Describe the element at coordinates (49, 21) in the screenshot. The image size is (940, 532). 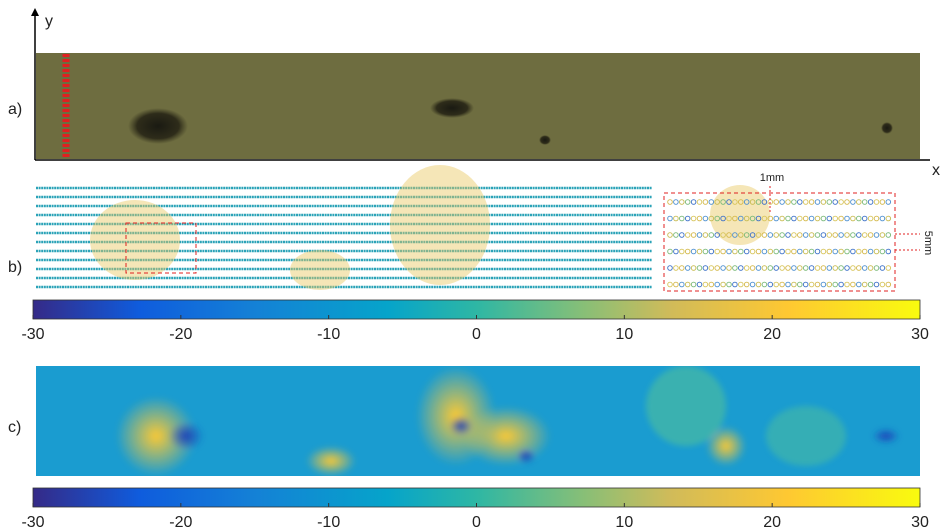
I see `y-label: y` at that location.